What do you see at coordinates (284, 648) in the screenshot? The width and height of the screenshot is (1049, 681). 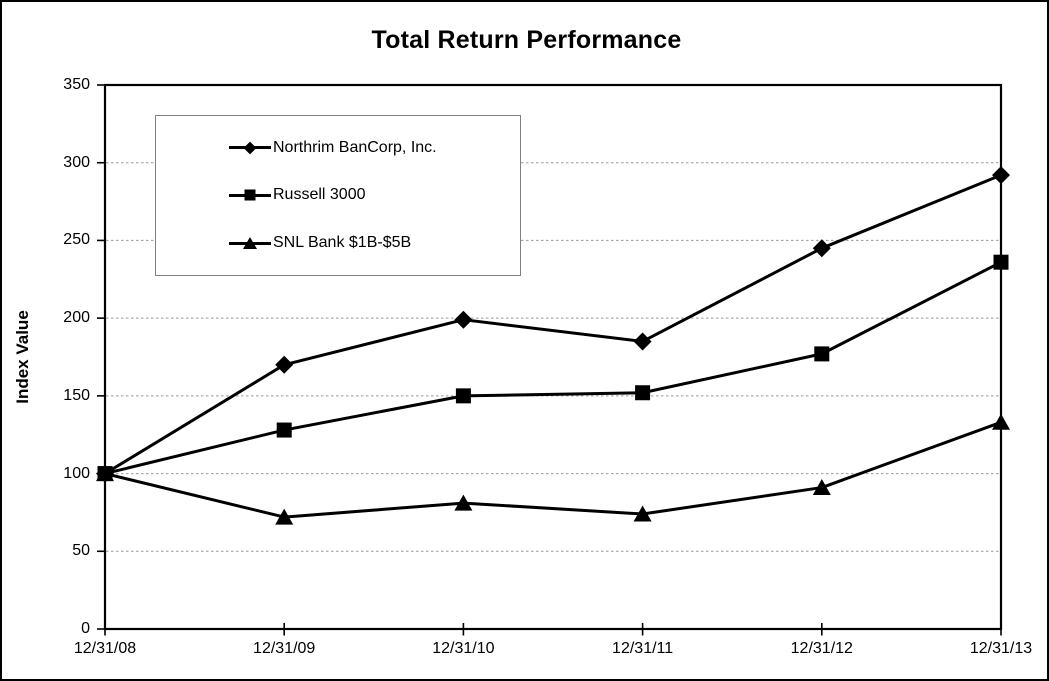 I see `x-tick-label: 12/31/09` at bounding box center [284, 648].